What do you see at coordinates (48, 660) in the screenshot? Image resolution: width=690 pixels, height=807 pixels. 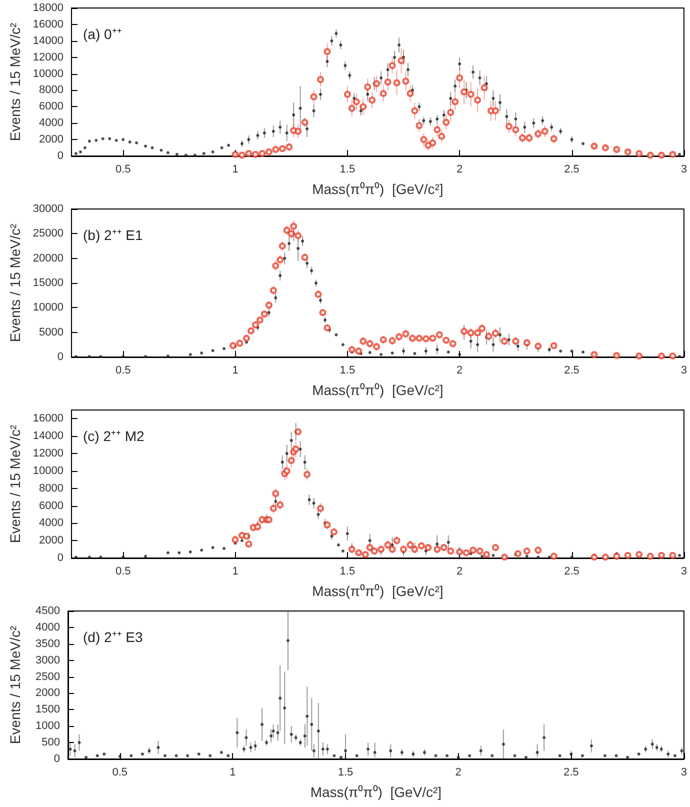 I see `y-tick-label: 3000` at bounding box center [48, 660].